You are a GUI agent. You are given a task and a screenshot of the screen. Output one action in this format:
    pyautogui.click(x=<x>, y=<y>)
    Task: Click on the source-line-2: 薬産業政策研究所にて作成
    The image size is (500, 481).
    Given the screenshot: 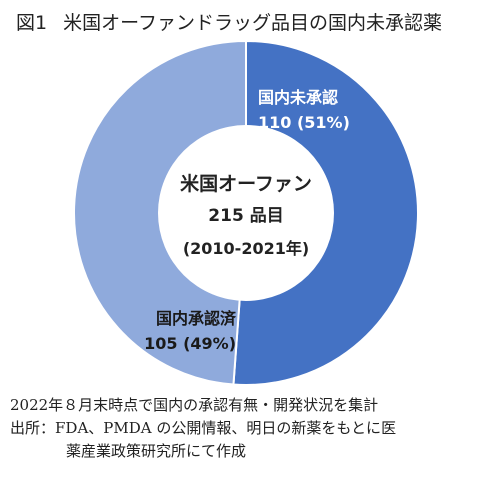 What is the action you would take?
    pyautogui.click(x=156, y=451)
    